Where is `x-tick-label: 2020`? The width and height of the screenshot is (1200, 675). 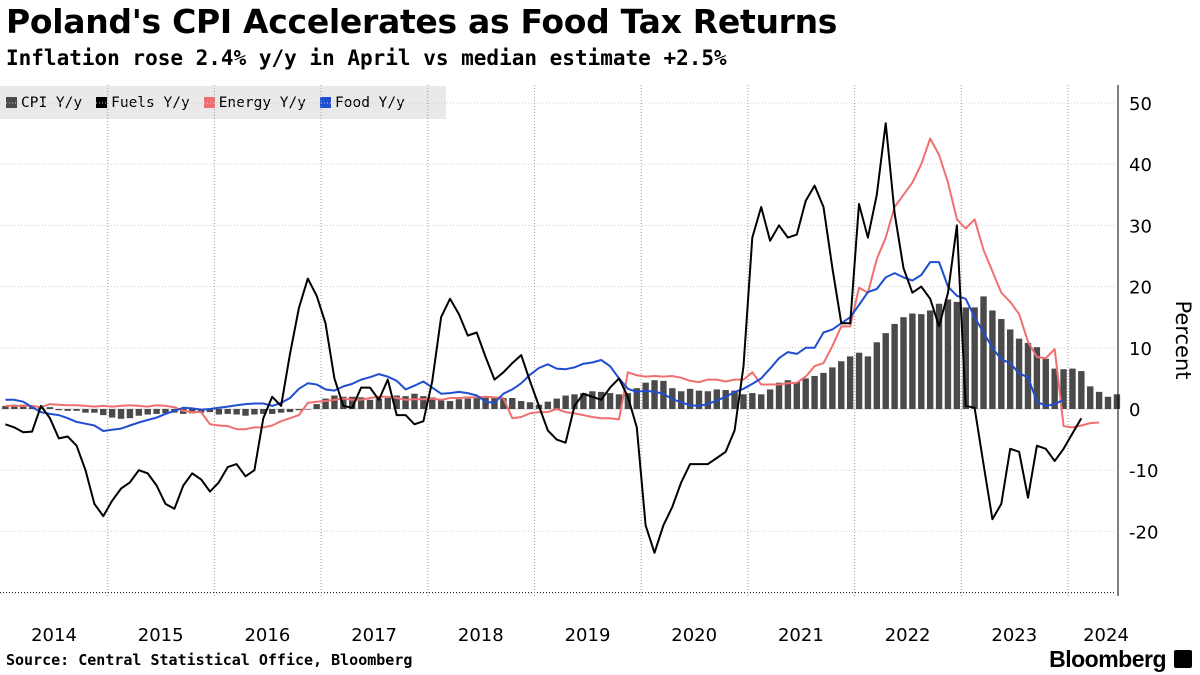
x-tick-label: 2020 is located at coordinates (694, 635).